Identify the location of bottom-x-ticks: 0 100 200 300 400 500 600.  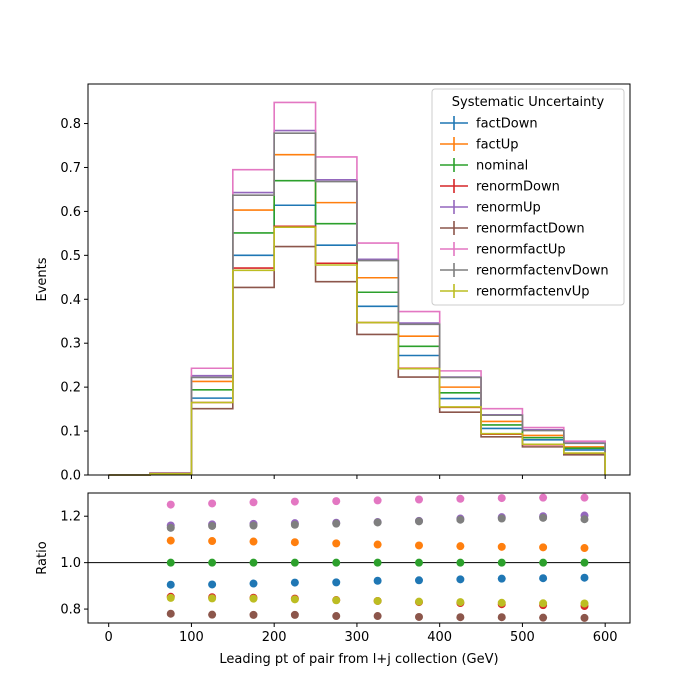
(361, 634).